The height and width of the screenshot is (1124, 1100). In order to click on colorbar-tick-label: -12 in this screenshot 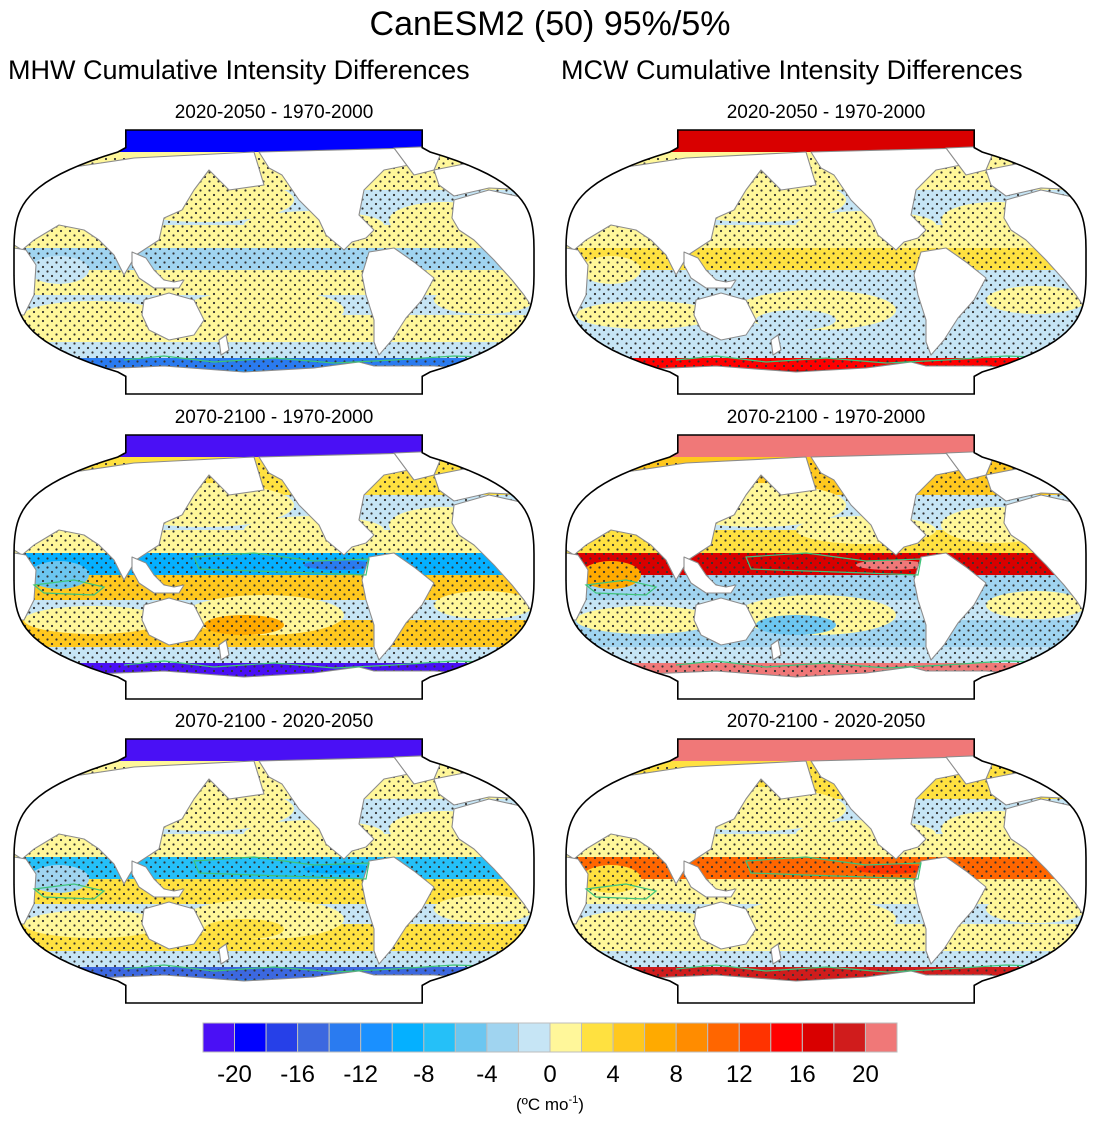, I will do `click(360, 1074)`.